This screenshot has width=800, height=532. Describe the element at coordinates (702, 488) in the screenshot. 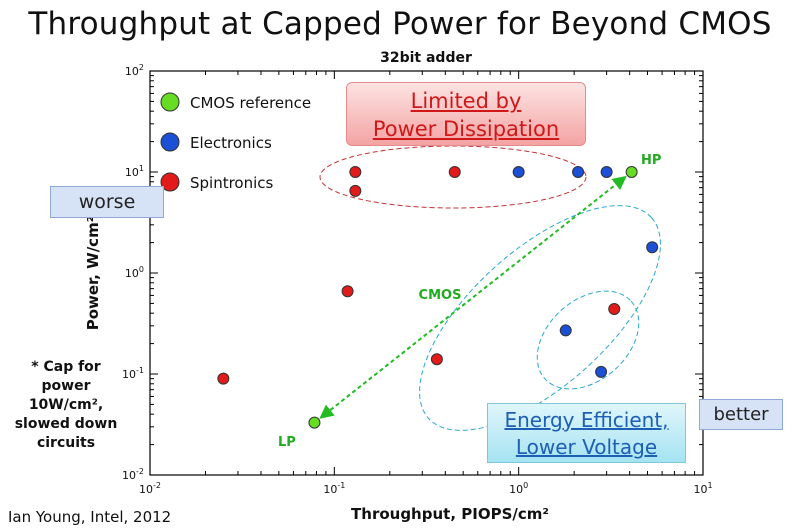

I see `x-tick-label: 10¹` at that location.